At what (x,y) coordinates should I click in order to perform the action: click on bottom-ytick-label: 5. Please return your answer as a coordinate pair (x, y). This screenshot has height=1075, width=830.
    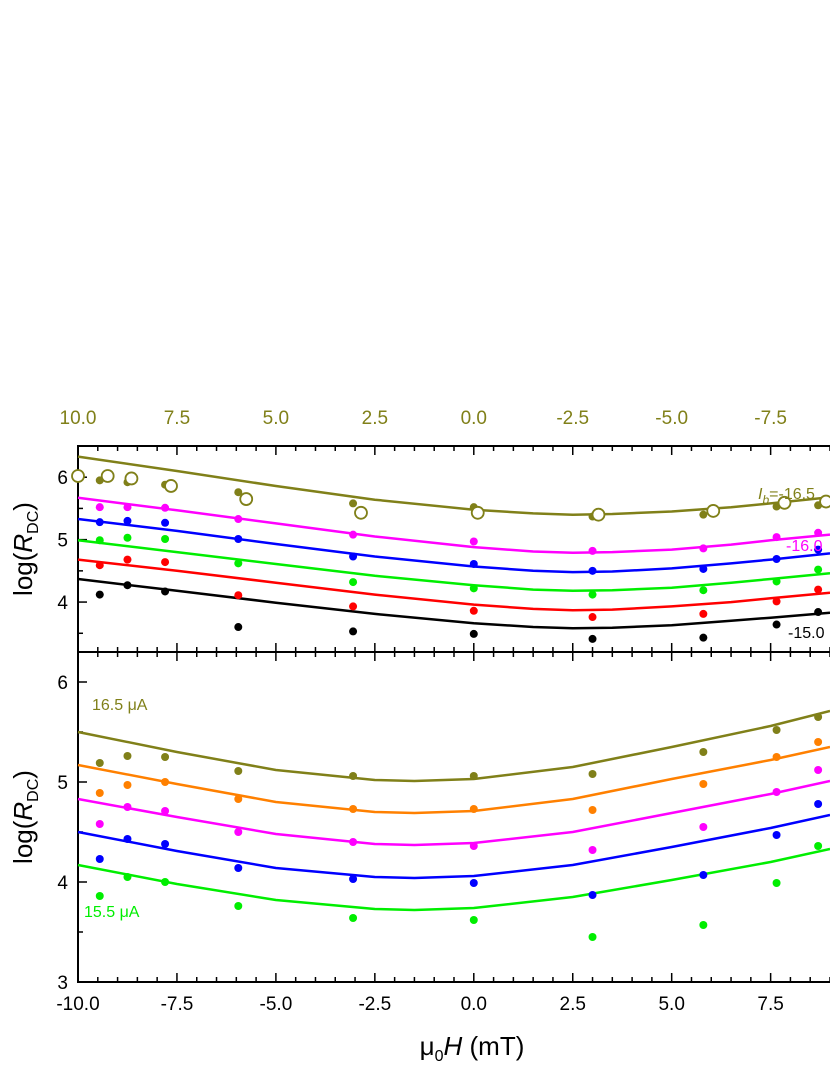
    Looking at the image, I should click on (62, 783).